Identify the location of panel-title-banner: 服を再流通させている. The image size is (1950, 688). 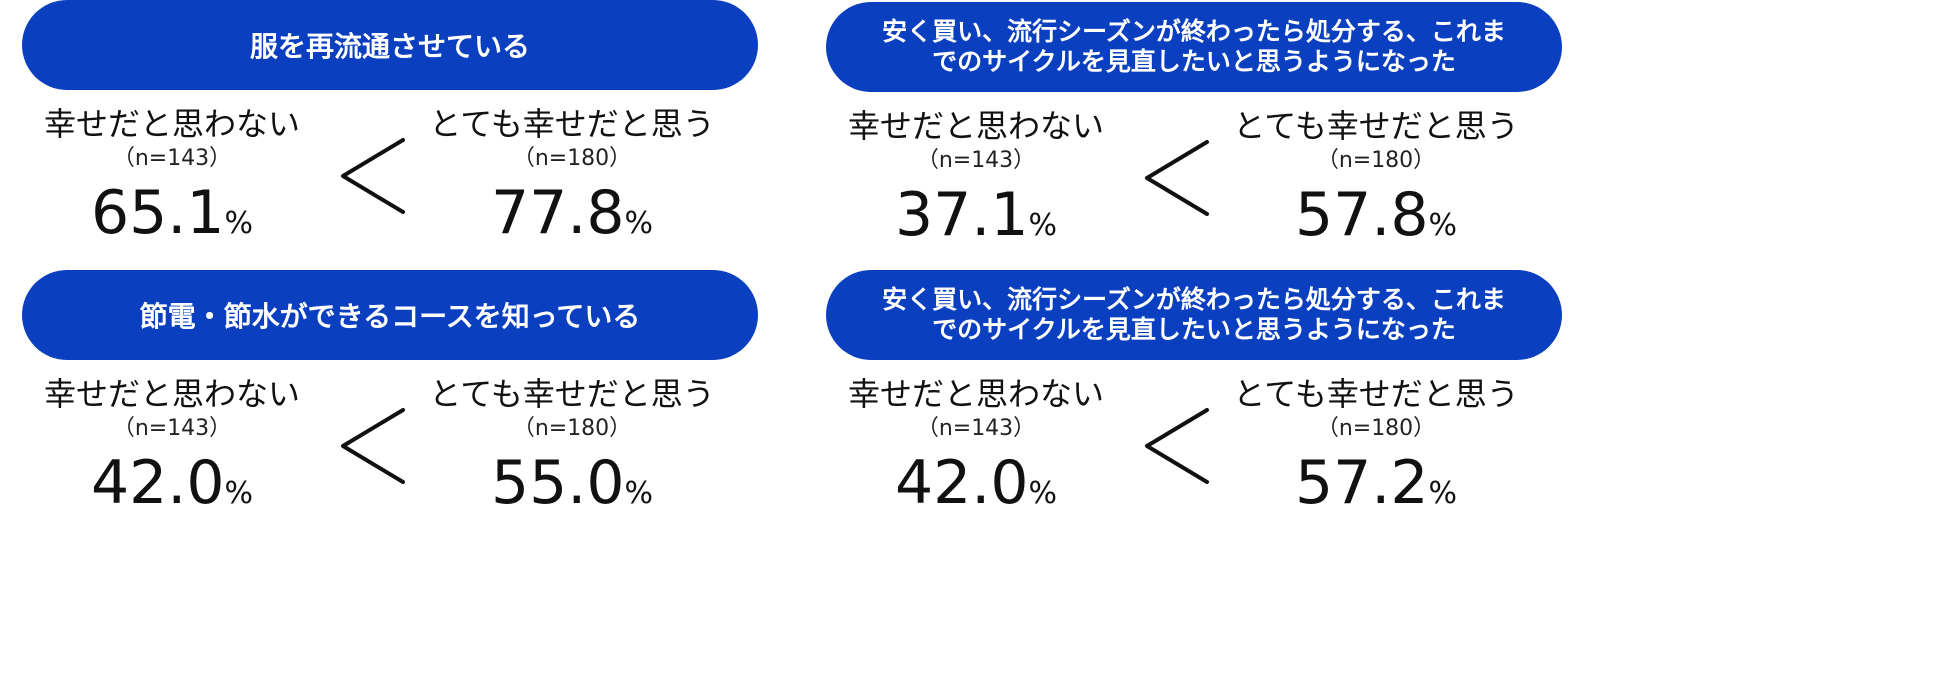
(390, 45).